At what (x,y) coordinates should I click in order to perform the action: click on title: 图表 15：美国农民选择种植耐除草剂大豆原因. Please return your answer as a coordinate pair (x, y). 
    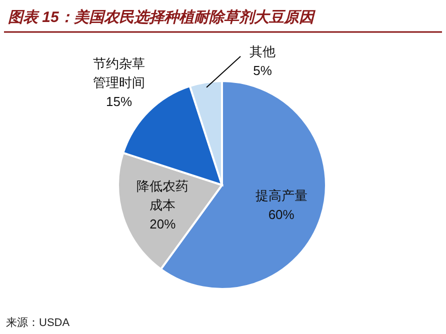
    Looking at the image, I should click on (161, 17).